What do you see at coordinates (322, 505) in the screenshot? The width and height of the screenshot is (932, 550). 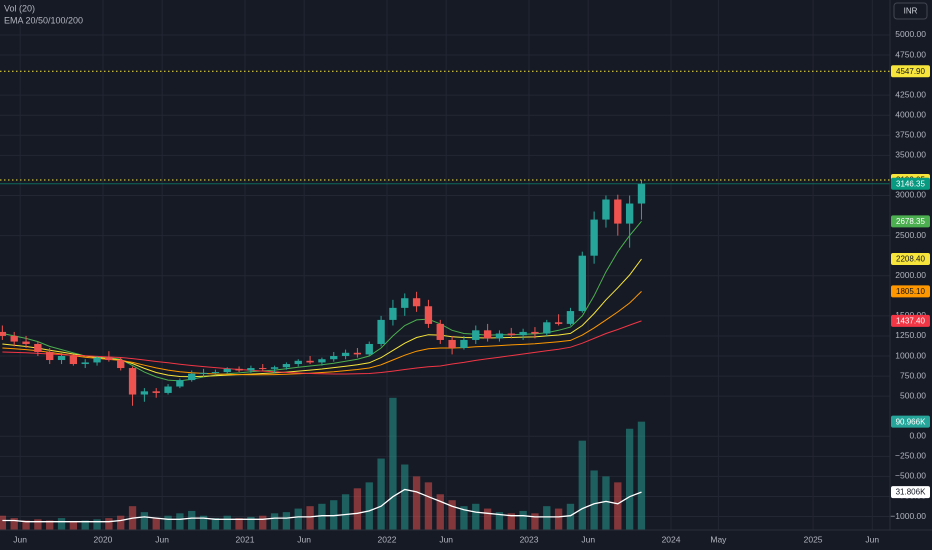 I see `volume-ma-line` at bounding box center [322, 505].